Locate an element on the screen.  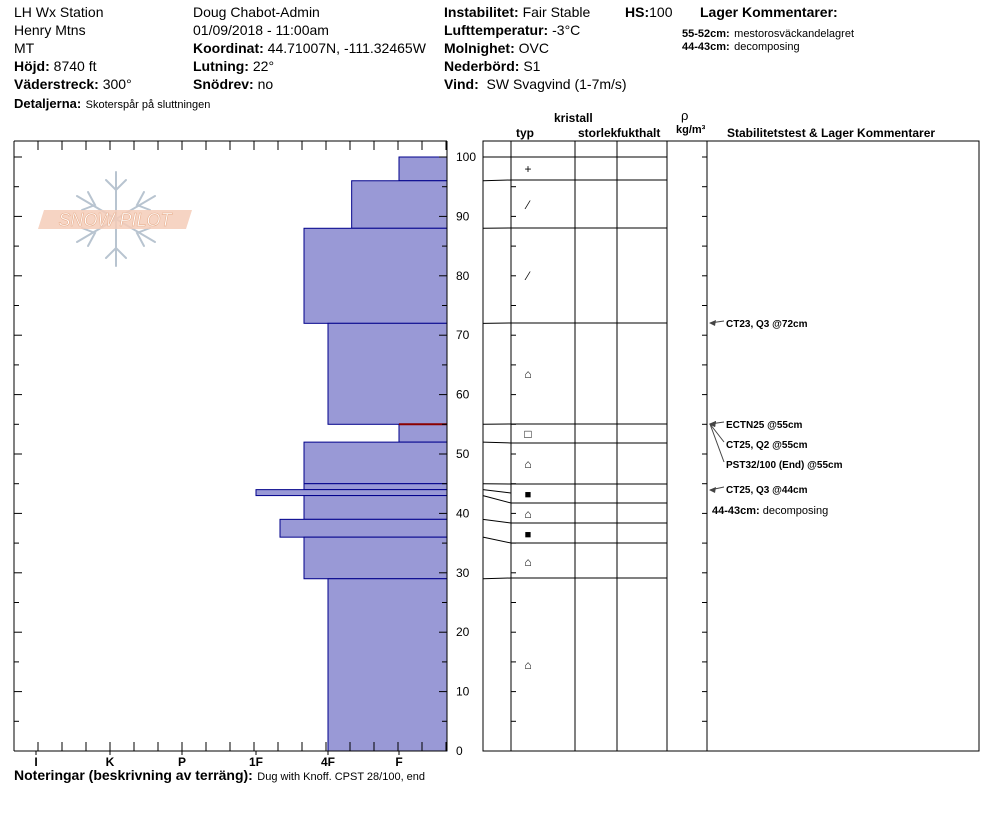
hardness-tick-label: K is located at coordinates (110, 762).